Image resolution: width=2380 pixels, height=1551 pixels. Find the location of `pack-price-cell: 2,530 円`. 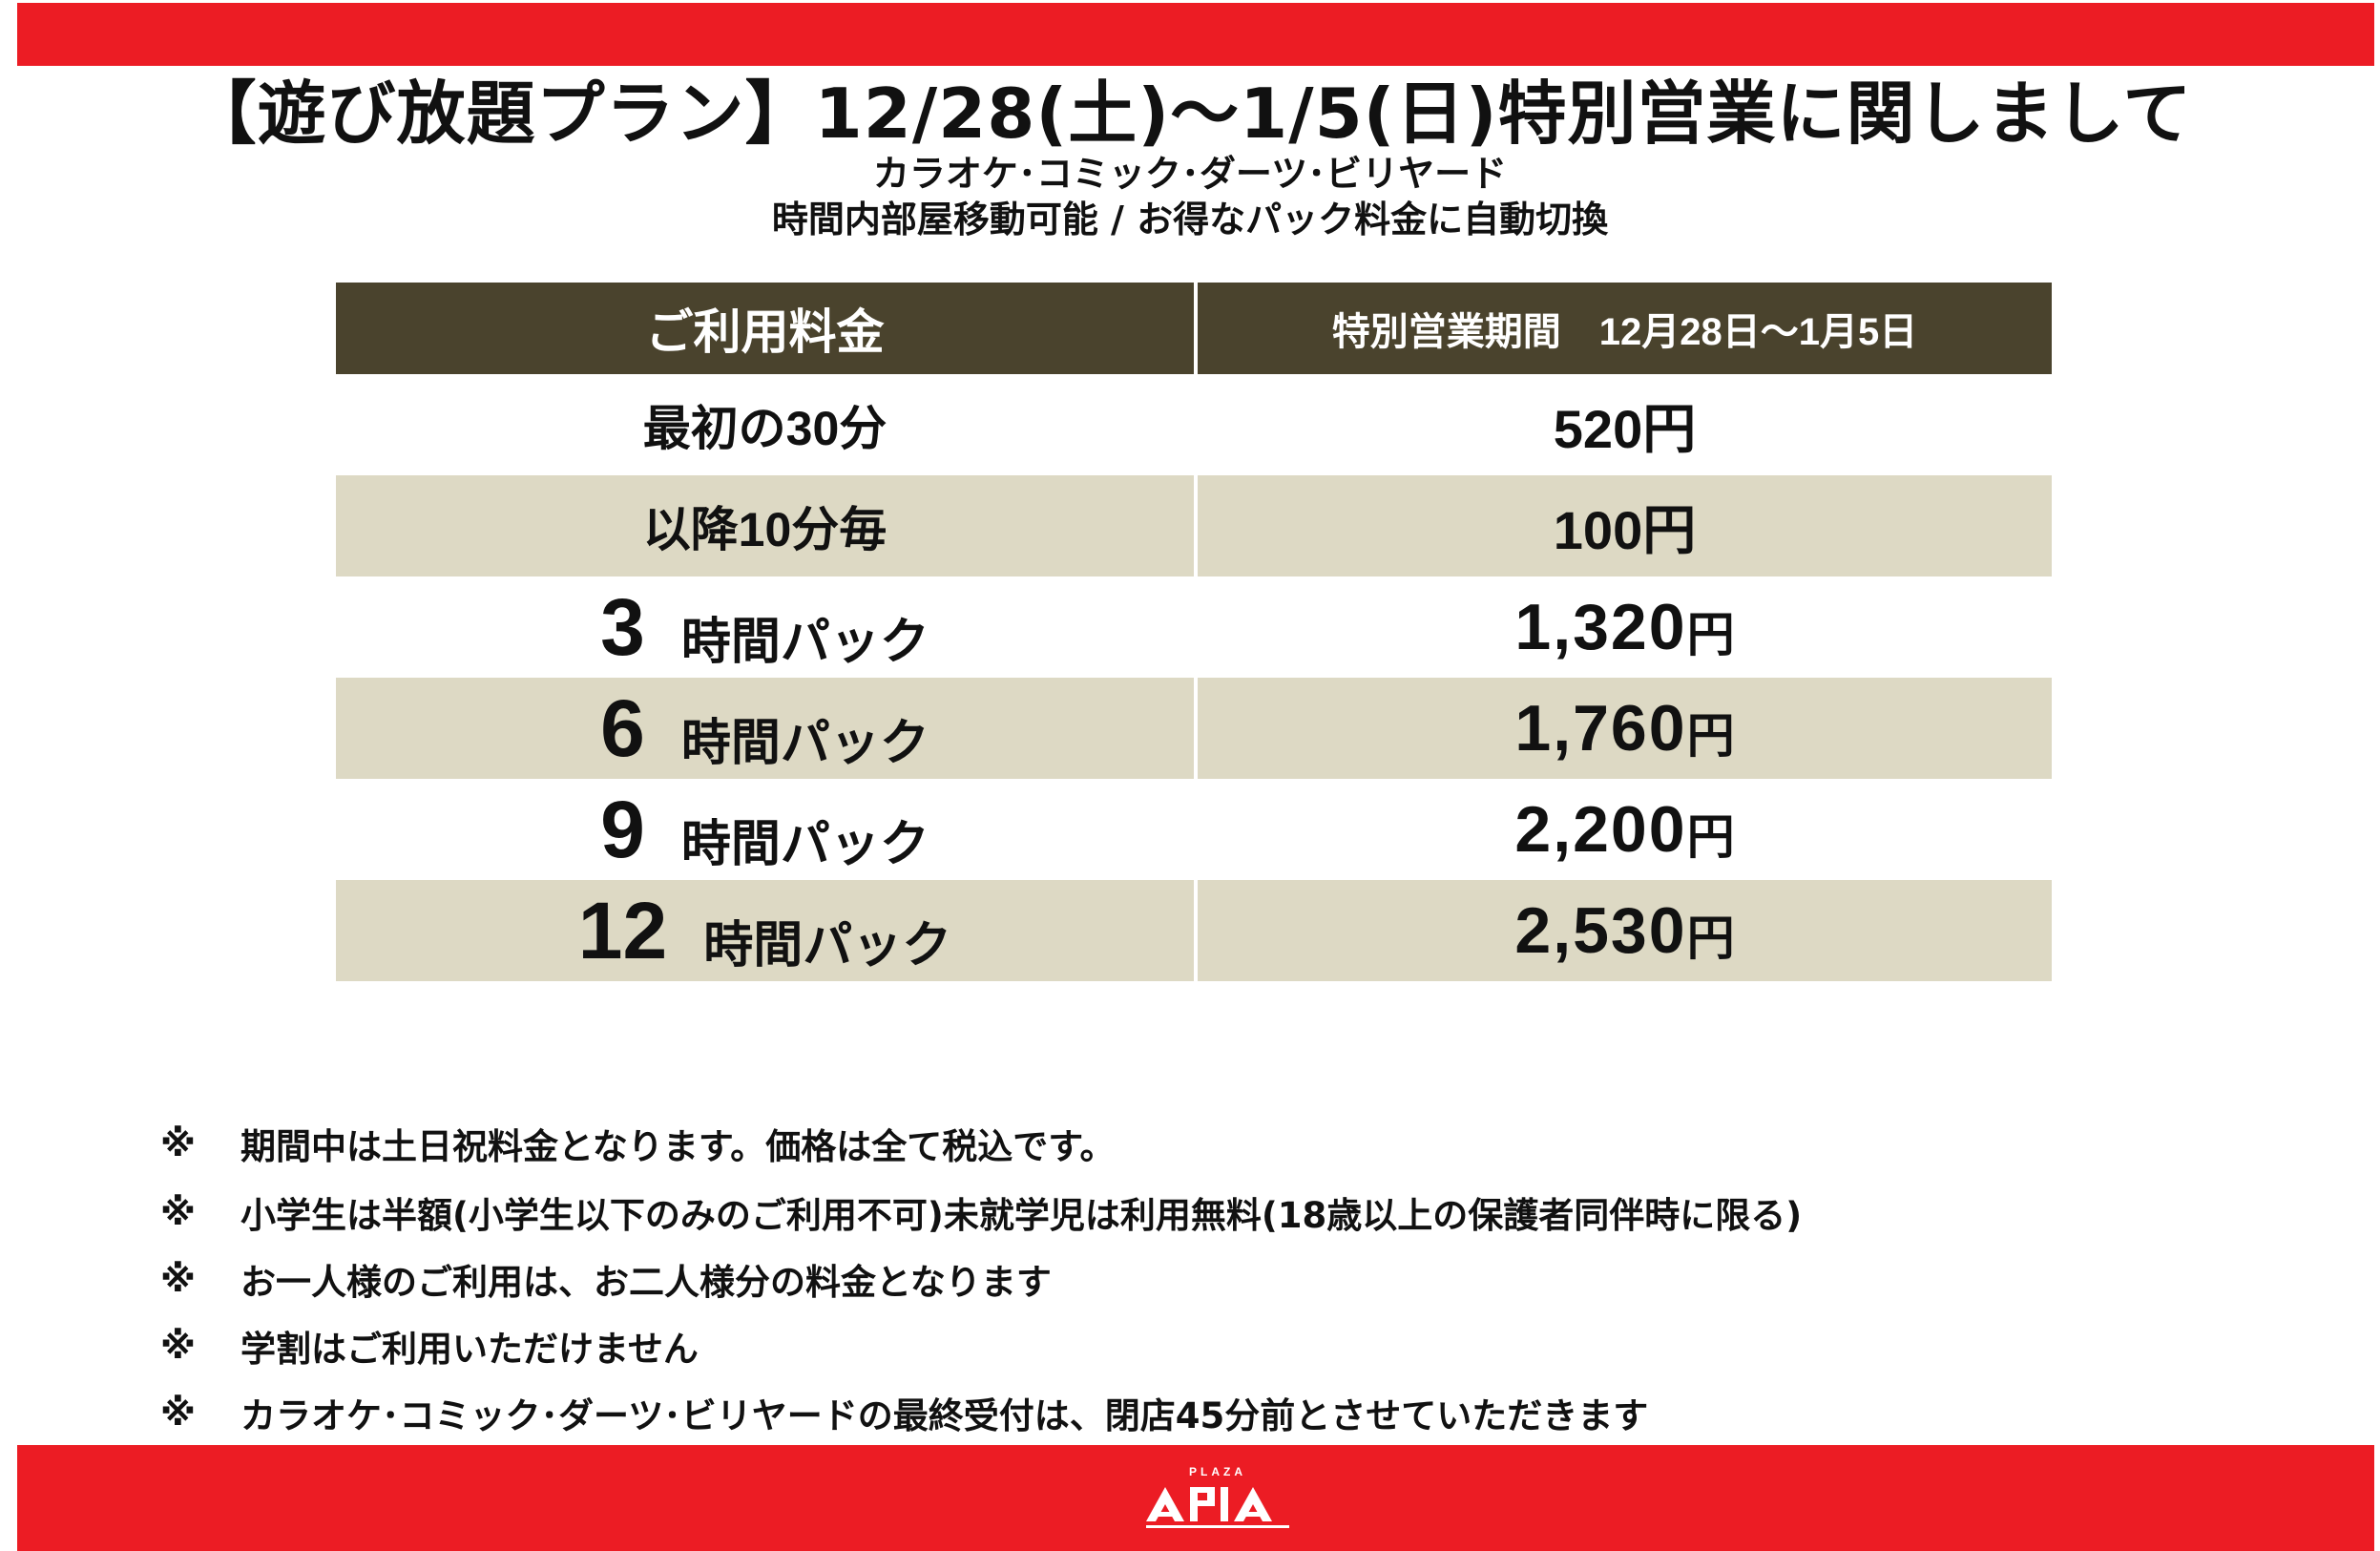

pack-price-cell: 2,530 円 is located at coordinates (1625, 931).